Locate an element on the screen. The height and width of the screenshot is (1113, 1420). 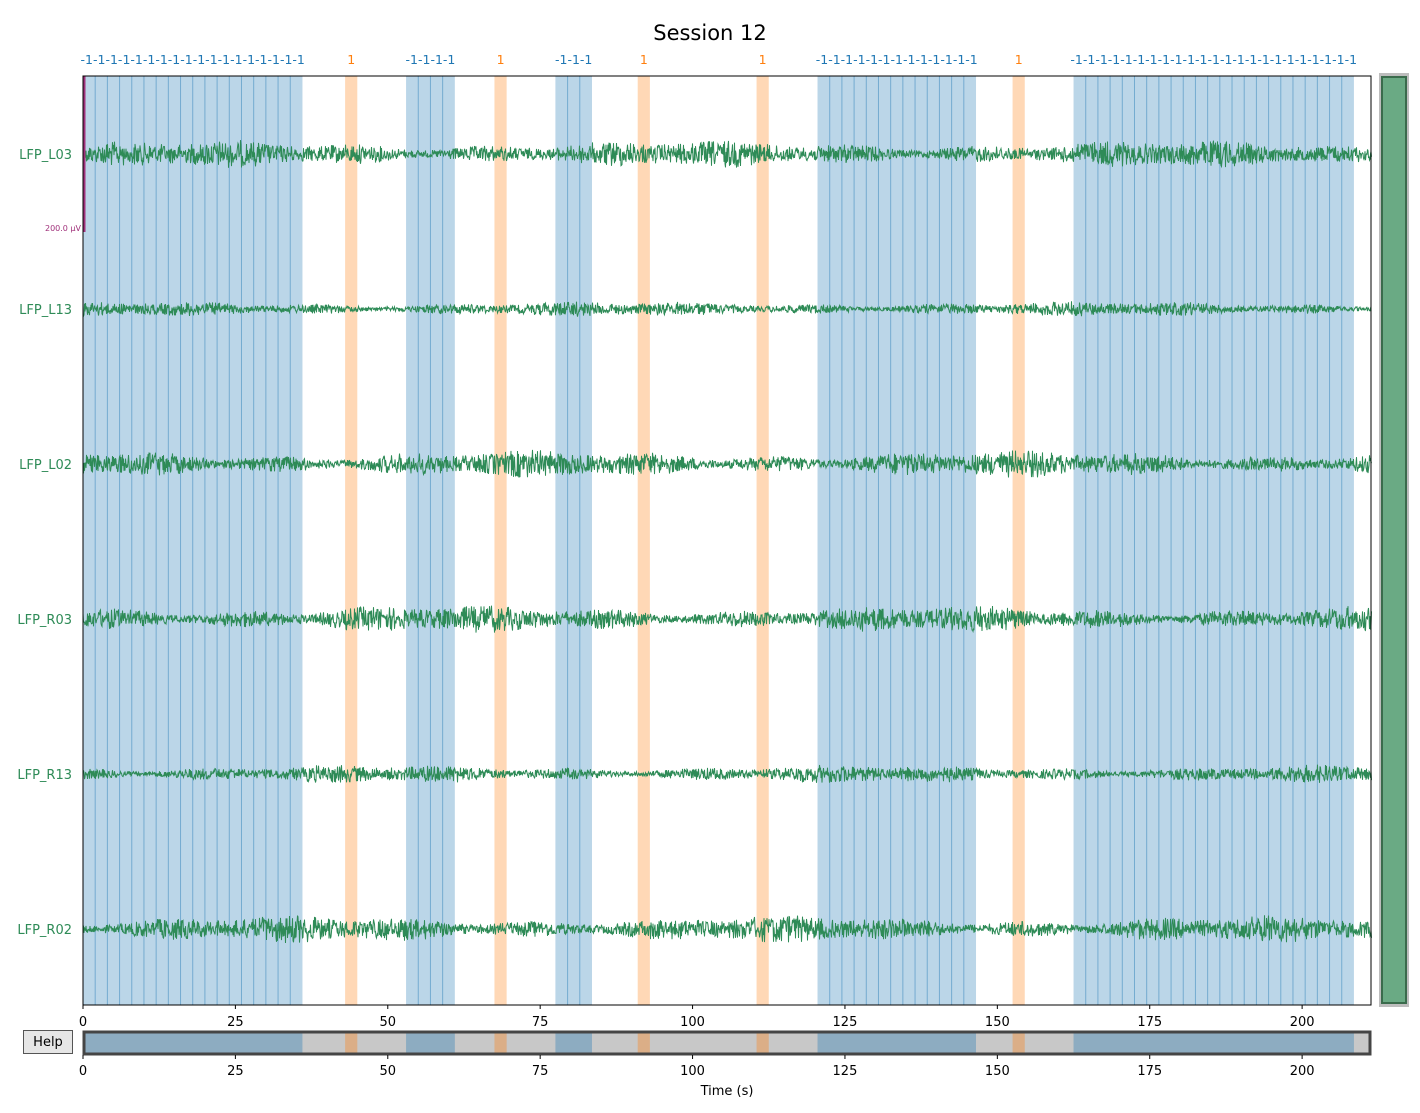
time-axis-label: Time (s) is located at coordinates (727, 1091).